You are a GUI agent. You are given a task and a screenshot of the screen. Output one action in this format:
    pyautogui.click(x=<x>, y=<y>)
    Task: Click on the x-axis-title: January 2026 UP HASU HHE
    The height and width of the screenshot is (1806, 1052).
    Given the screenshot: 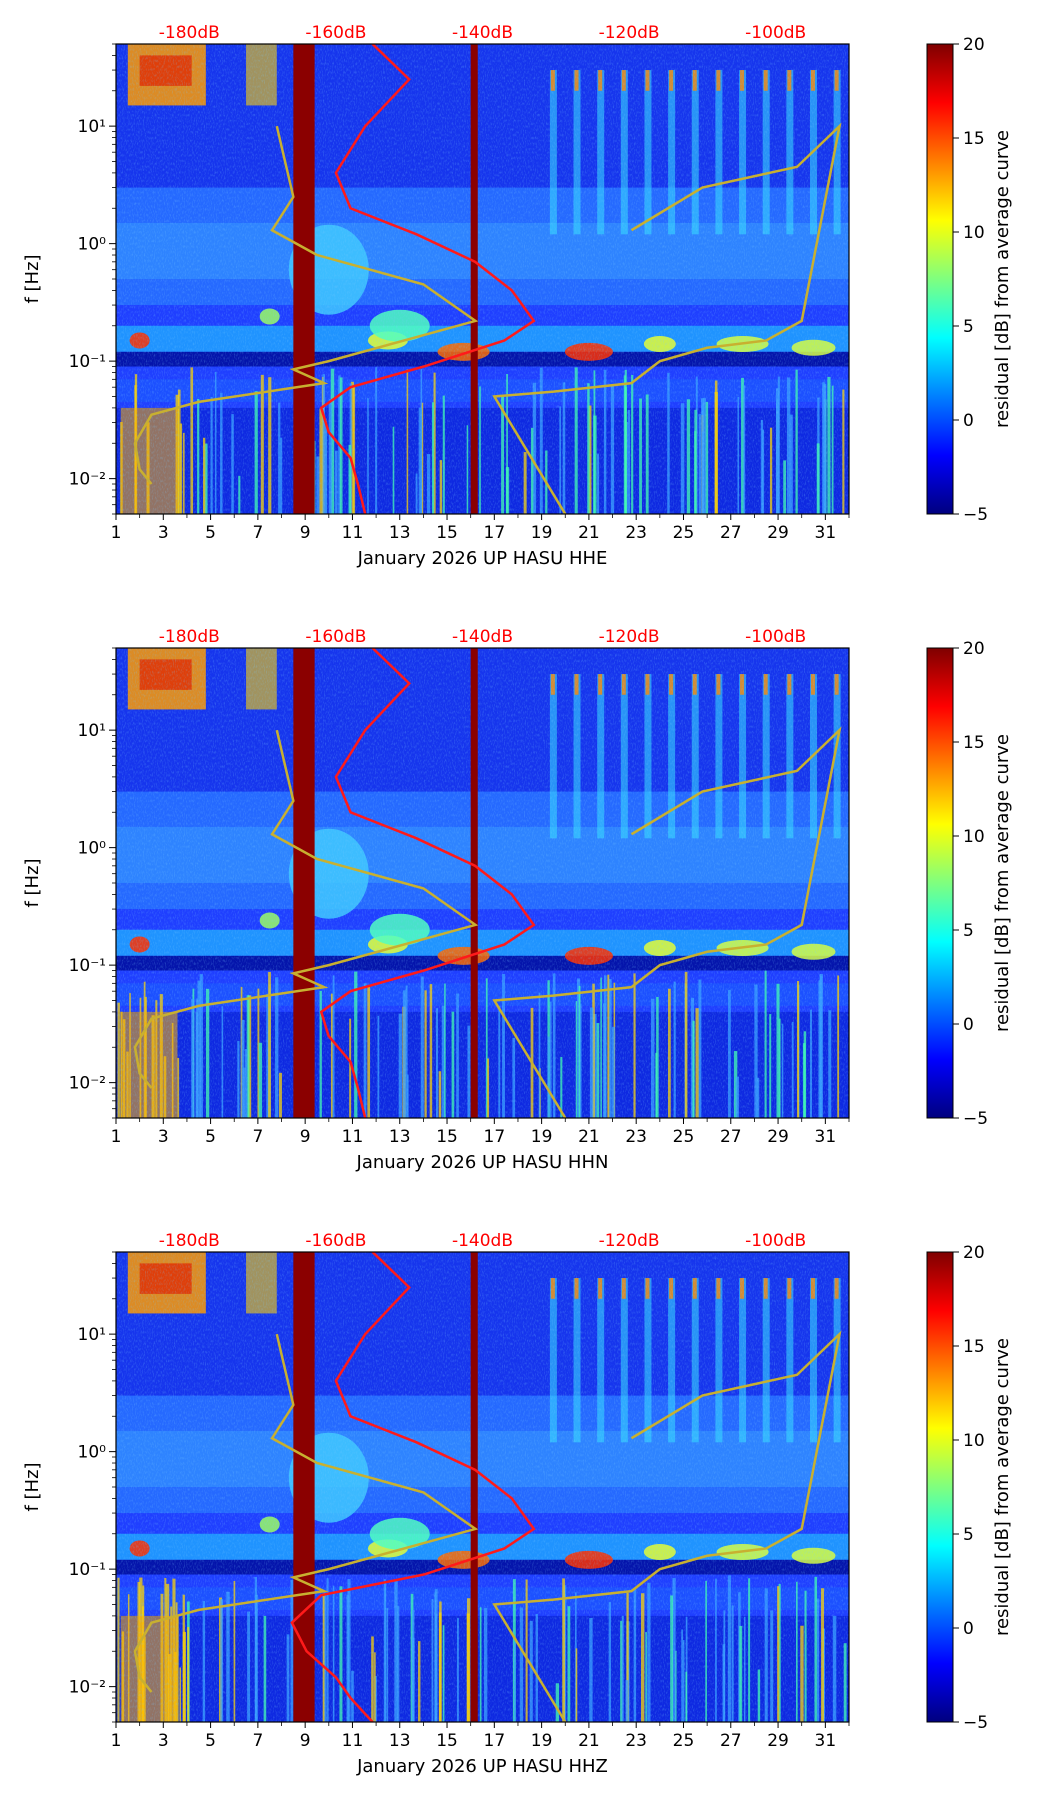 What is the action you would take?
    pyautogui.click(x=482, y=558)
    